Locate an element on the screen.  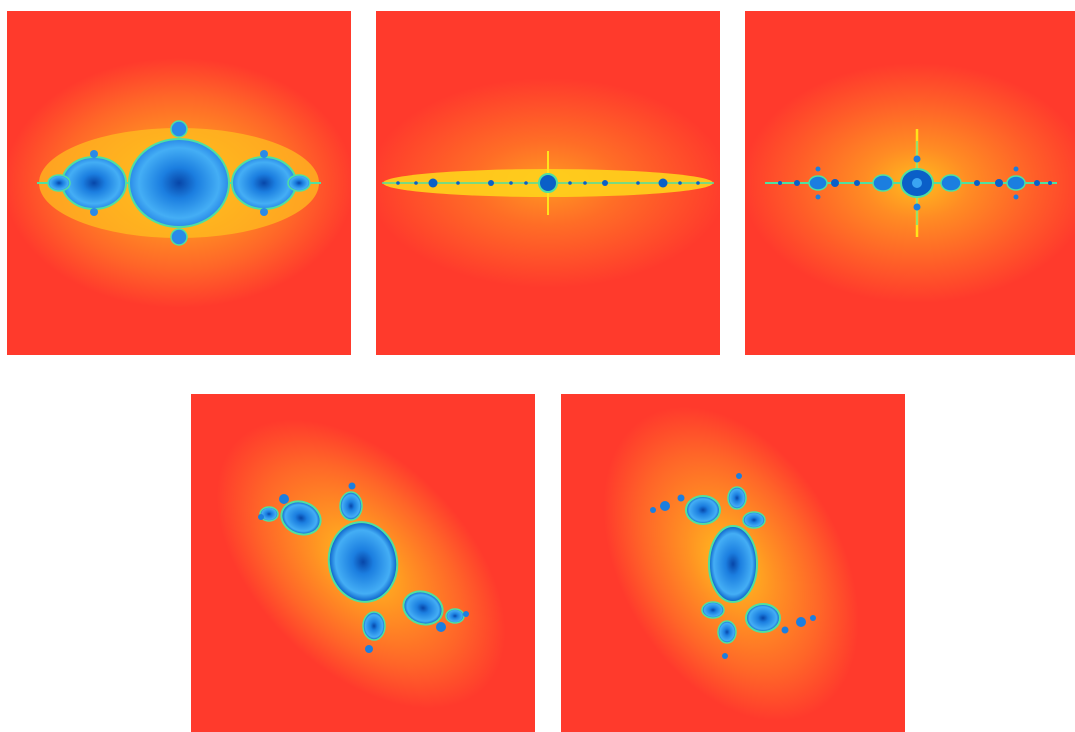
julia-set-rotated is located at coordinates (733, 563).